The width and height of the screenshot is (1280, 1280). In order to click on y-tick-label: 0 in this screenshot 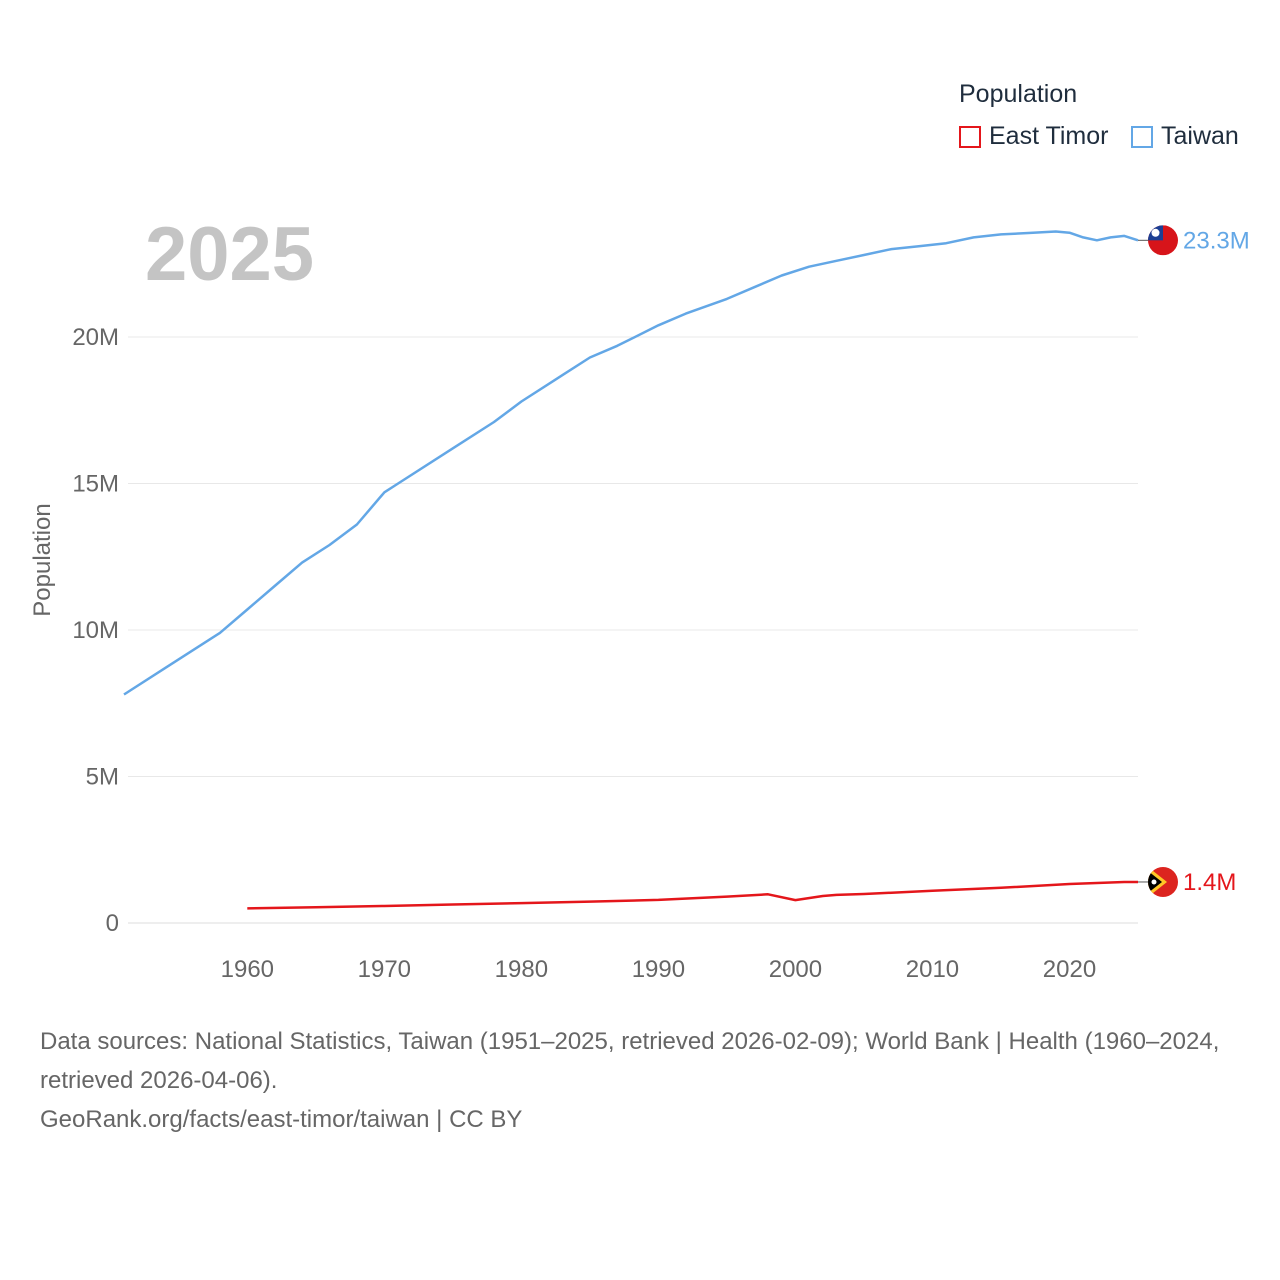, I will do `click(112, 923)`.